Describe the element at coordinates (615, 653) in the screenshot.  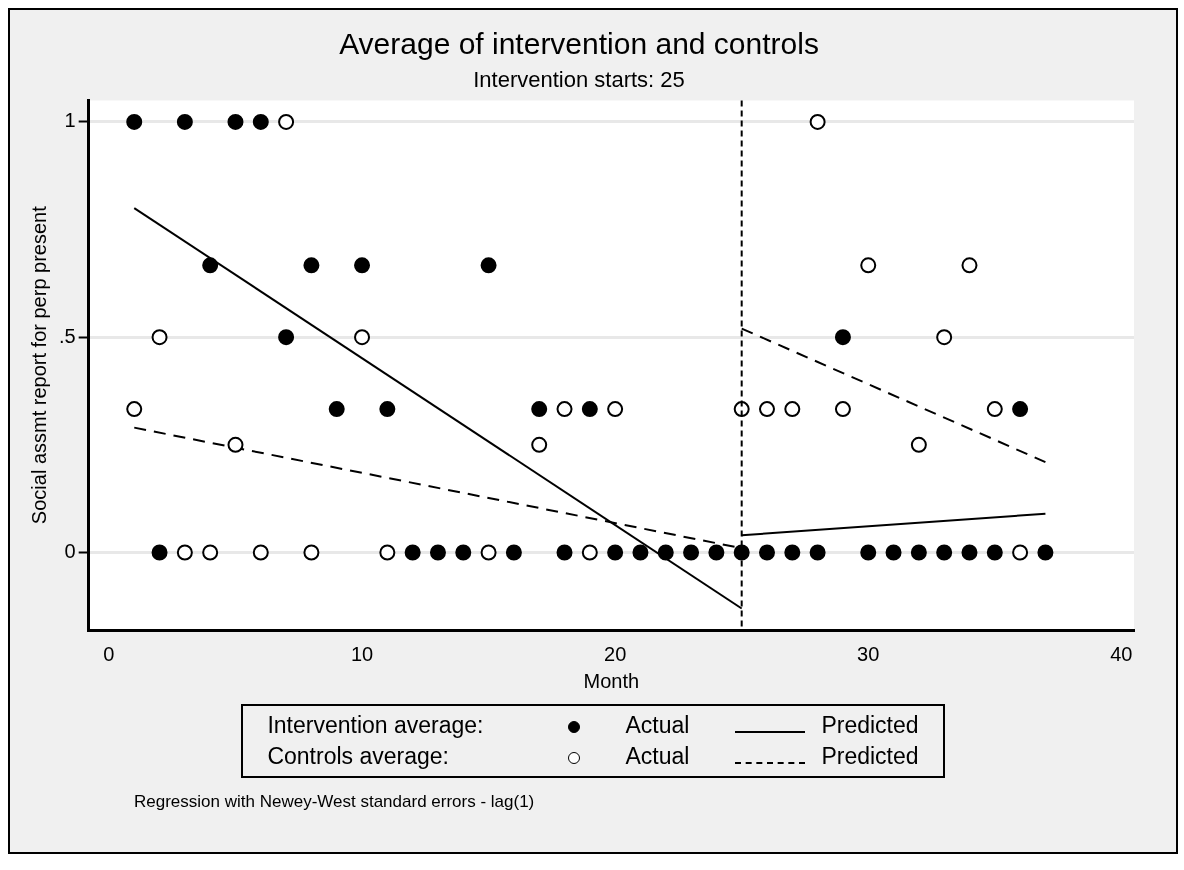
I see `x-tick-label: 20` at that location.